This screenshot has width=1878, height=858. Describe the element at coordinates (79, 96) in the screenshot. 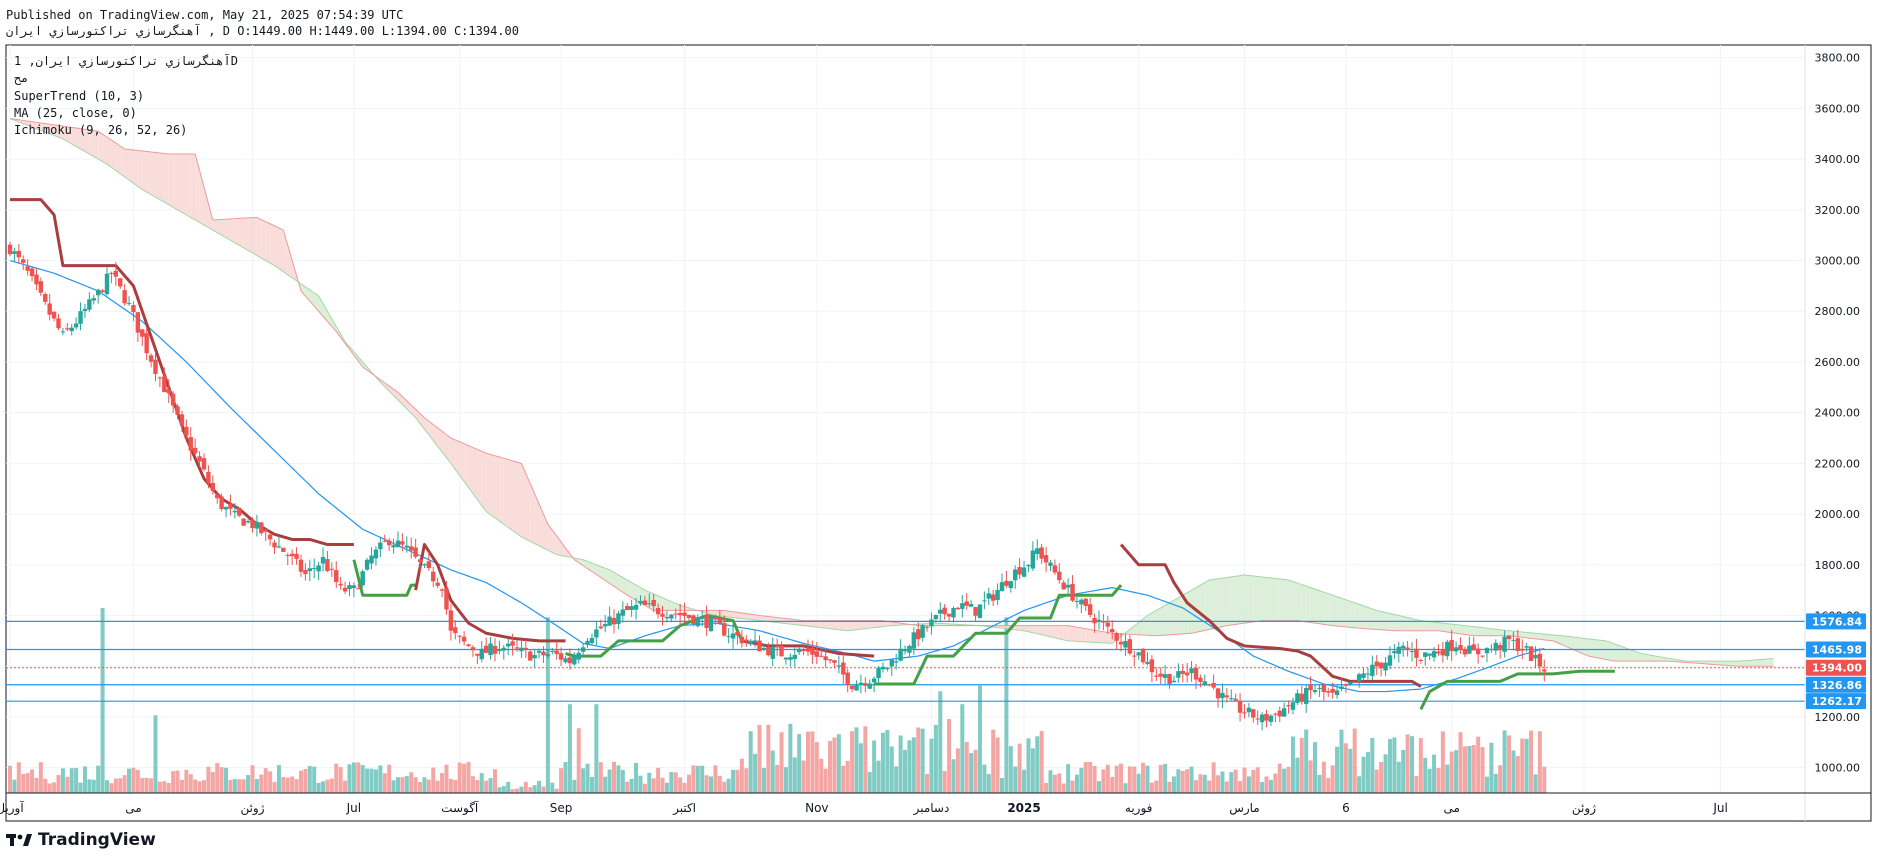

I see `legend-supertrend: SuperTrend (10, 3)` at that location.